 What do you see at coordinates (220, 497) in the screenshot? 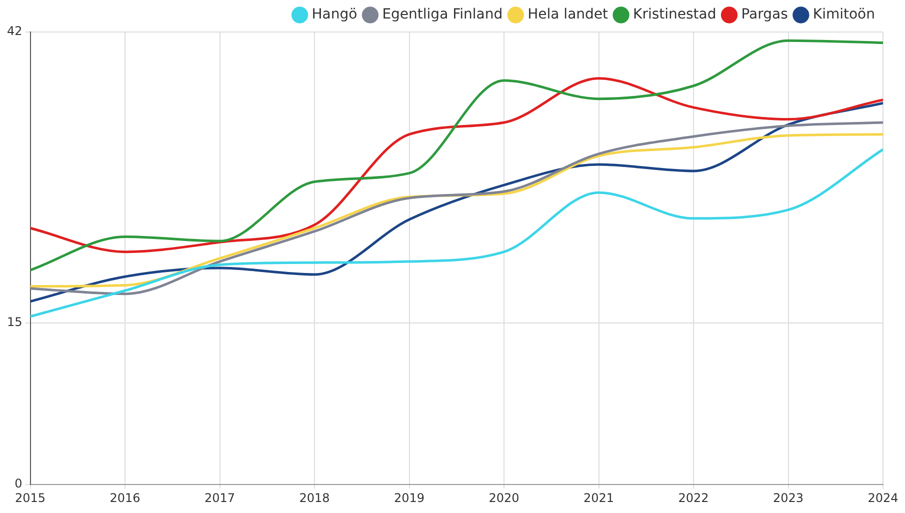
I see `x-tick-label: 2017` at bounding box center [220, 497].